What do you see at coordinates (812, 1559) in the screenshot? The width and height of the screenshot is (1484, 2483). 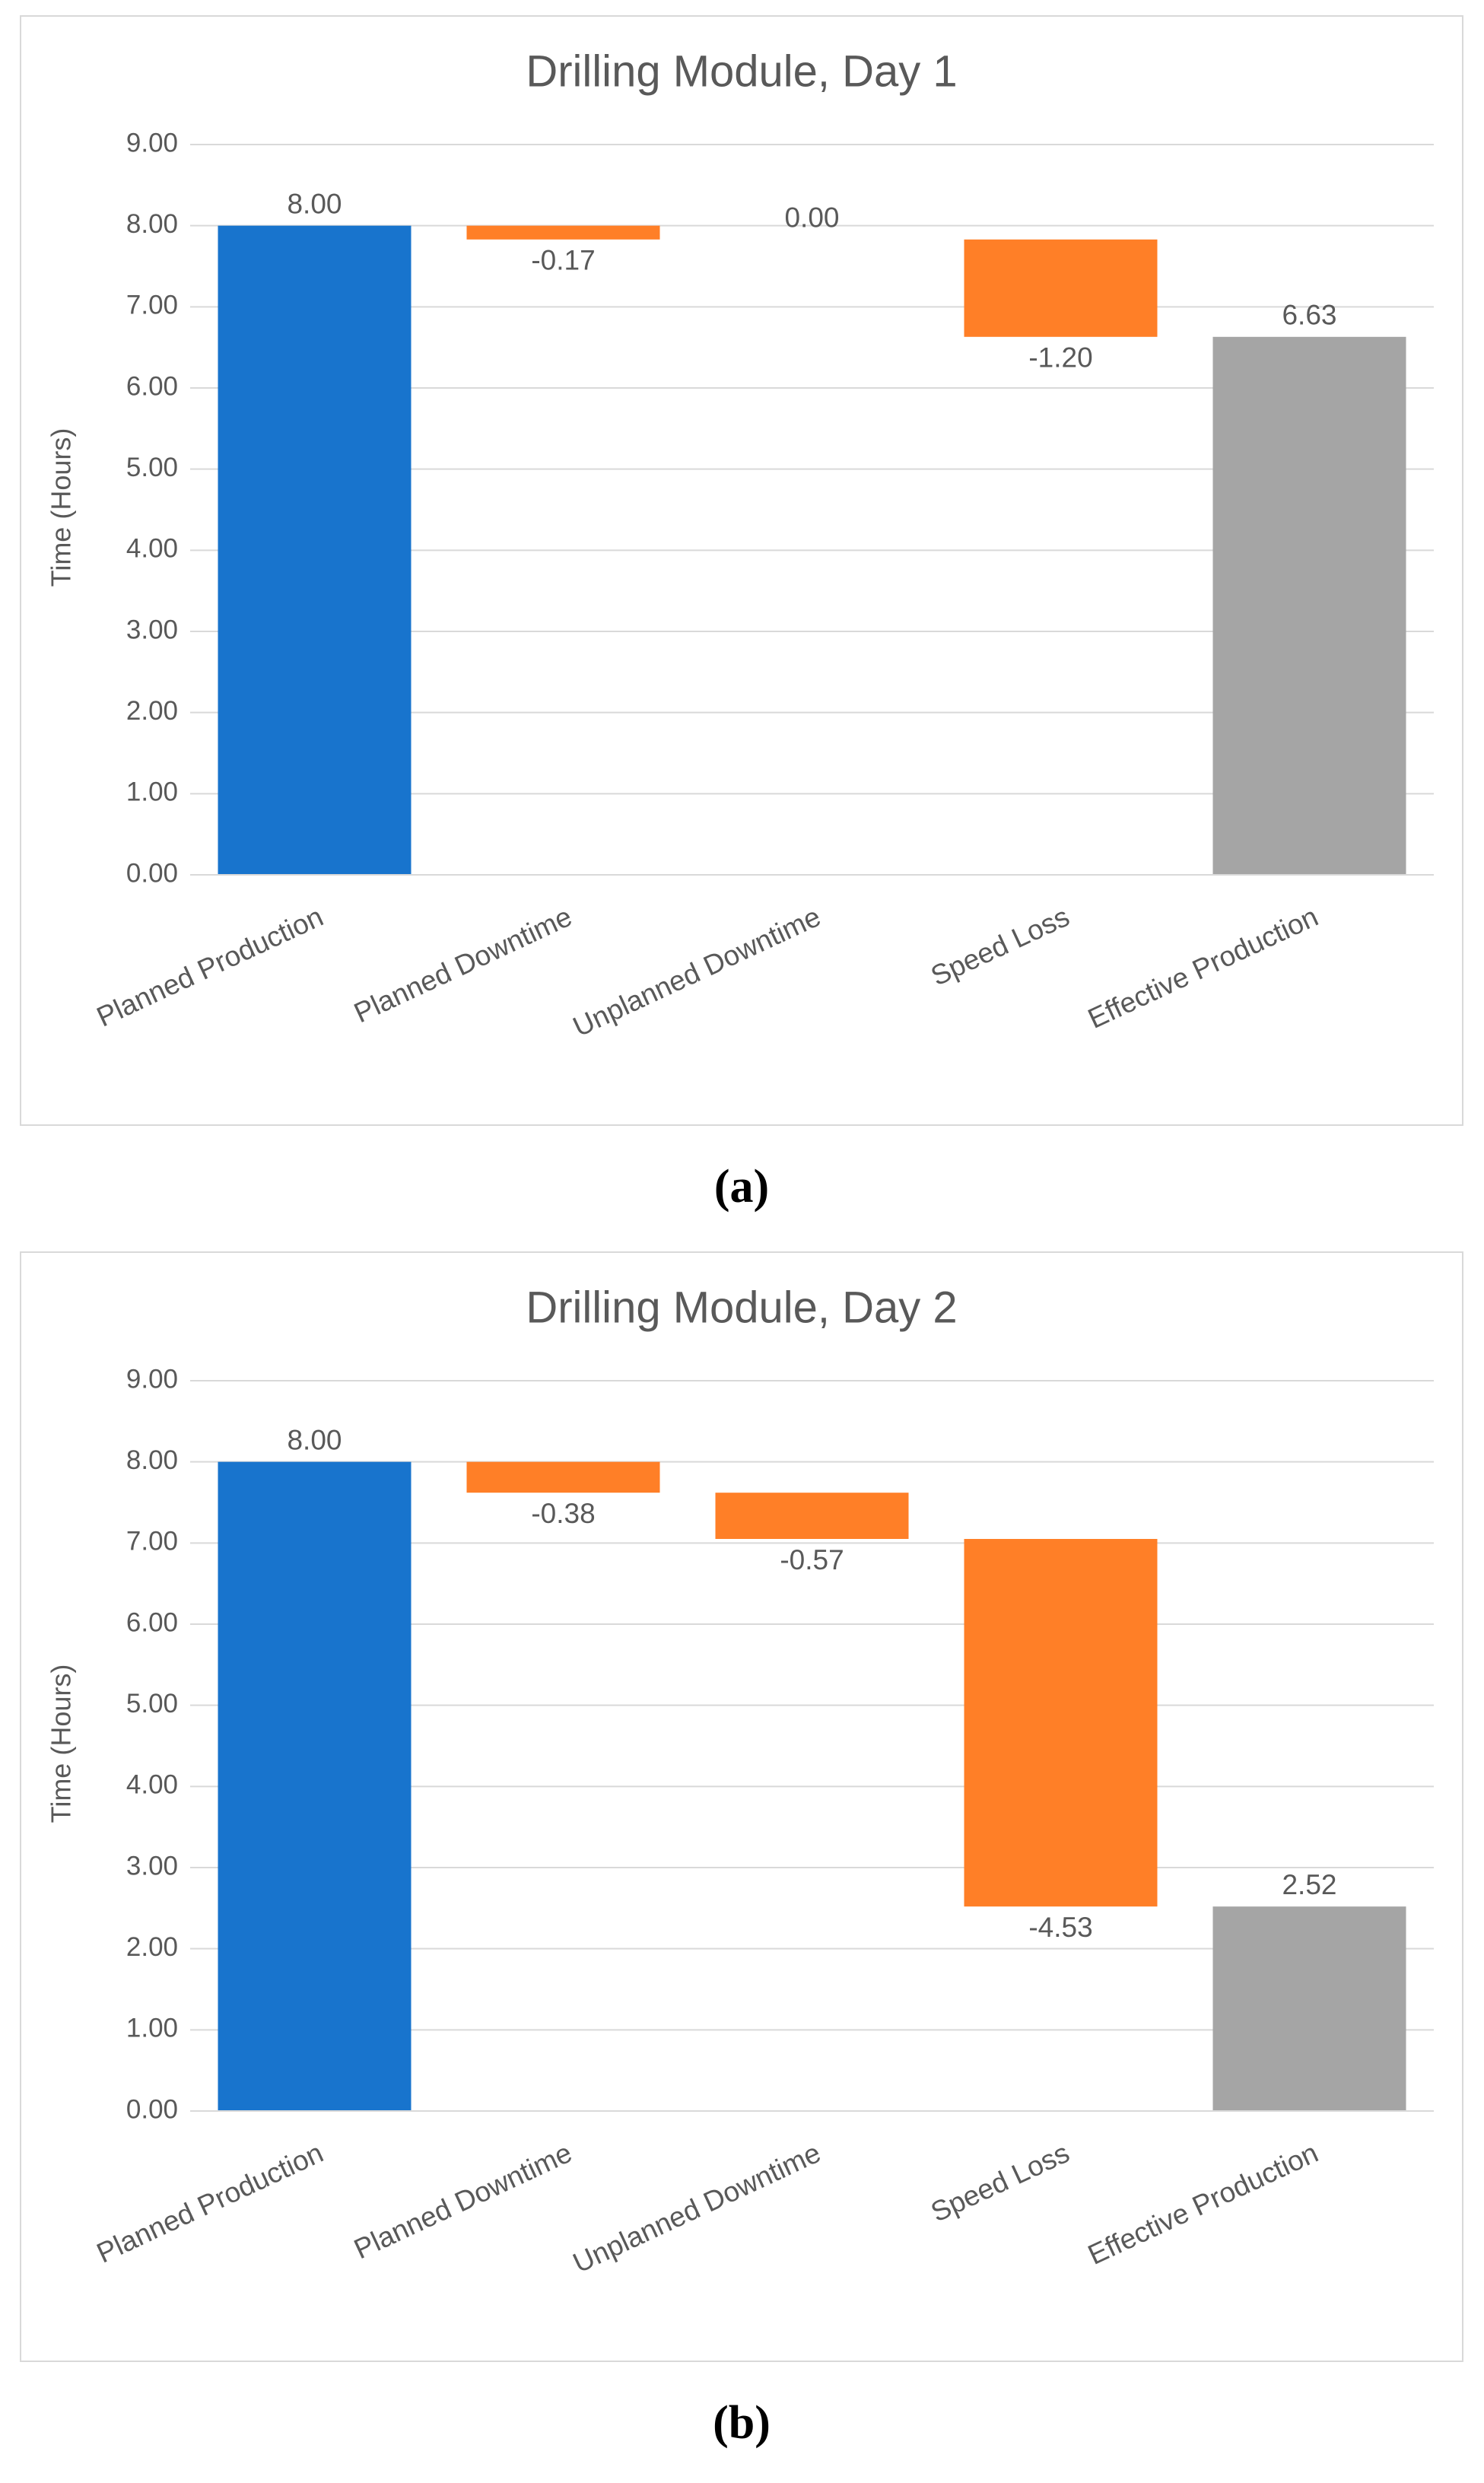 I see `value-label: -0.57` at bounding box center [812, 1559].